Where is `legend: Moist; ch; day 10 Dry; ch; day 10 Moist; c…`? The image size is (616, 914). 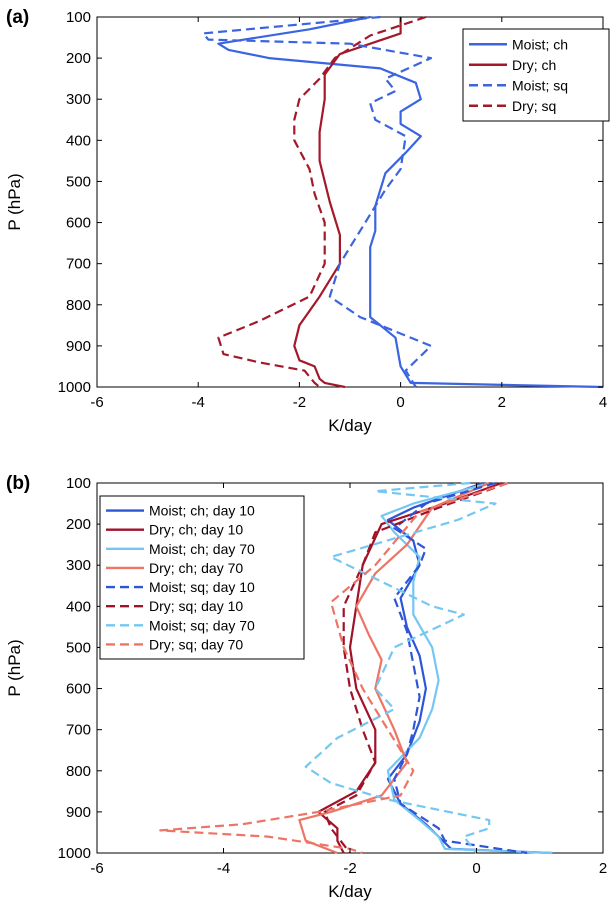
legend: Moist; ch; day 10 Dry; ch; day 10 Moist; c… is located at coordinates (202, 577).